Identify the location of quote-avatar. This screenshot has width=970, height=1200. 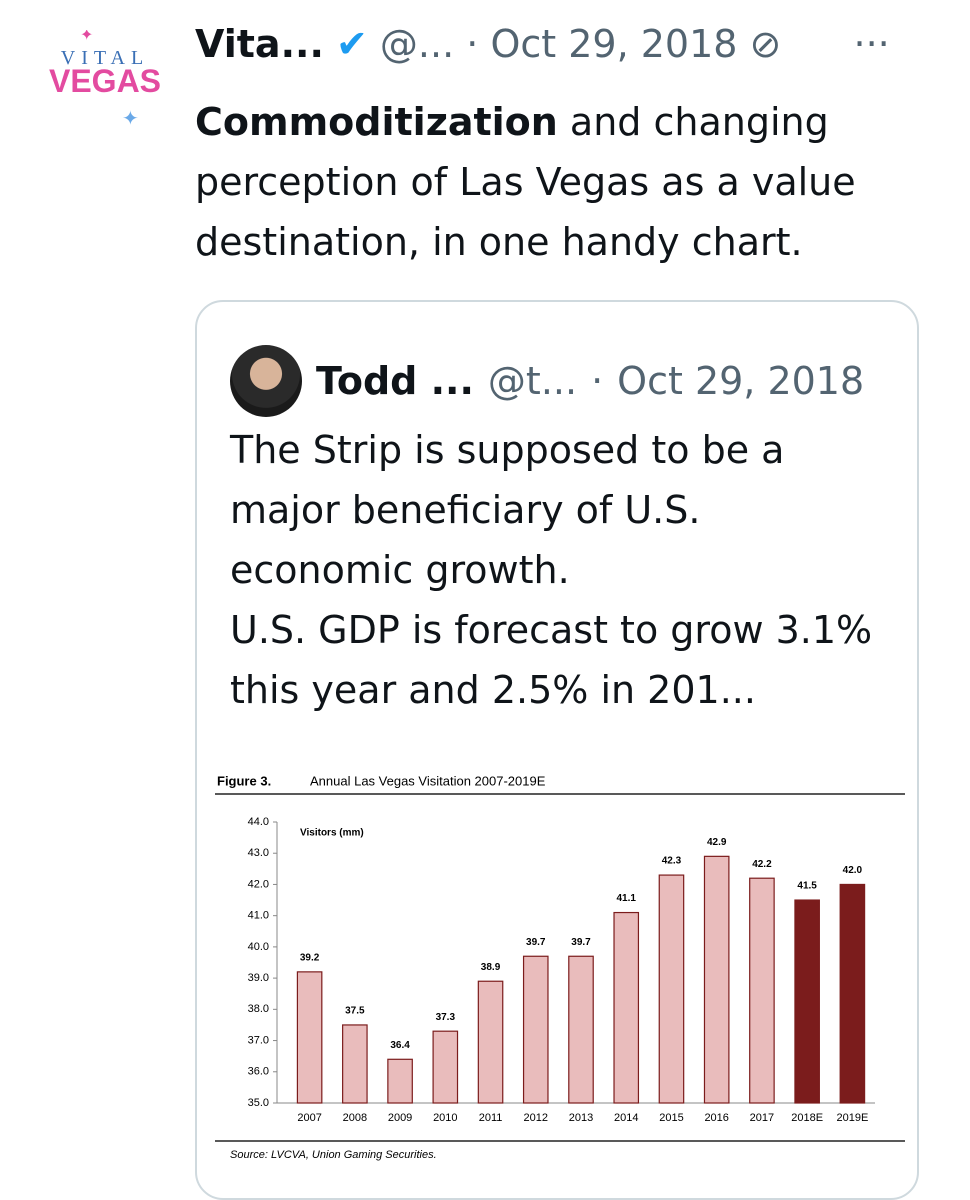
(266, 381).